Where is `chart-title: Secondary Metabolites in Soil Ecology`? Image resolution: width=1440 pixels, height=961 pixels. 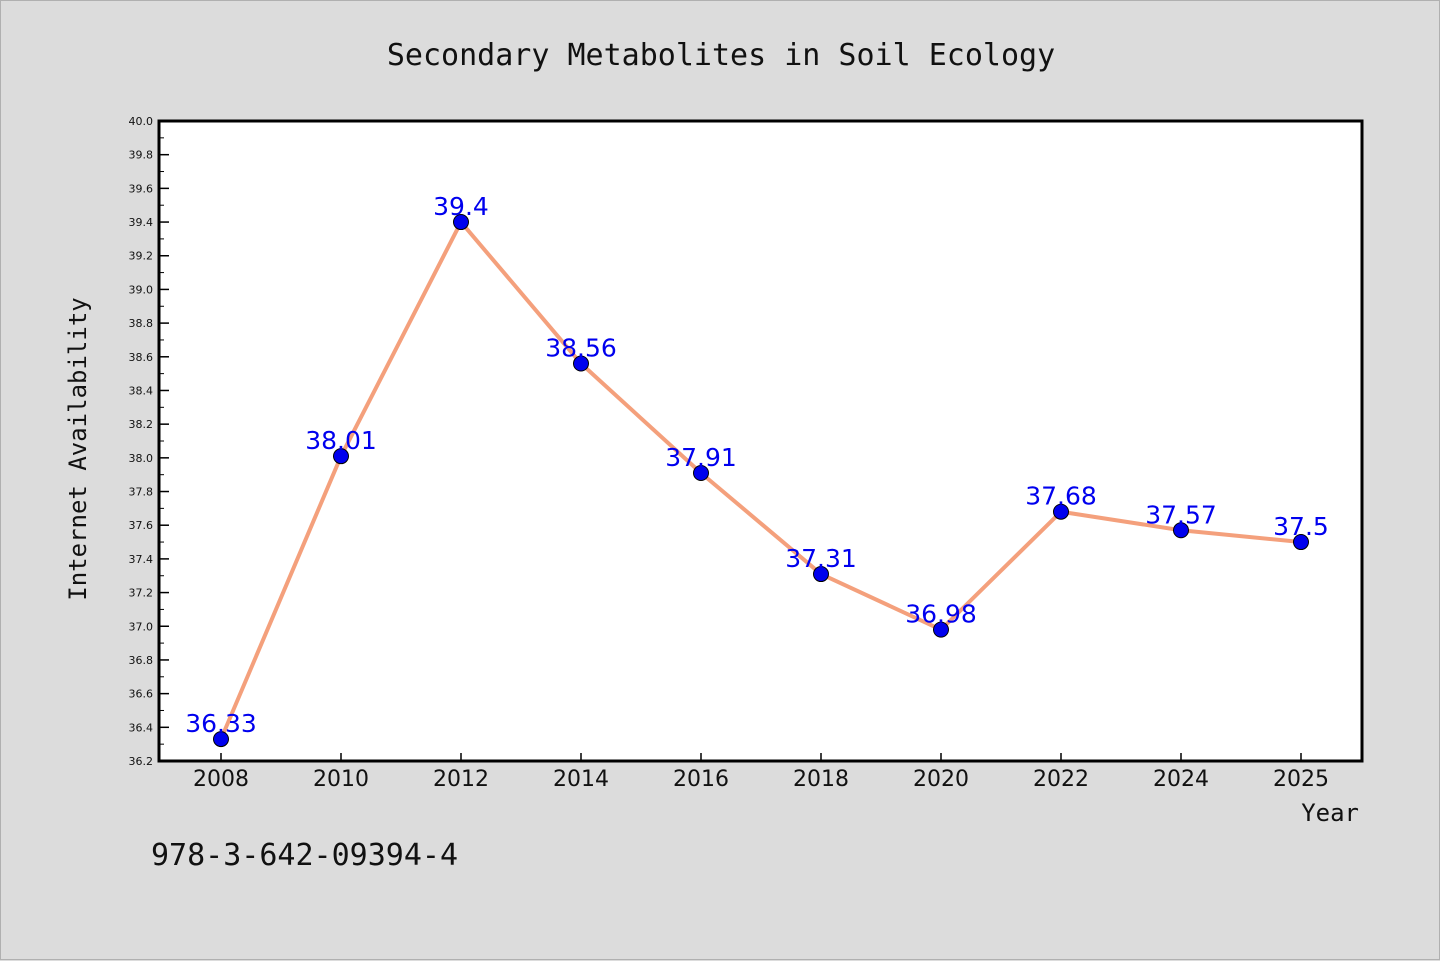
chart-title: Secondary Metabolites in Soil Ecology is located at coordinates (721, 55).